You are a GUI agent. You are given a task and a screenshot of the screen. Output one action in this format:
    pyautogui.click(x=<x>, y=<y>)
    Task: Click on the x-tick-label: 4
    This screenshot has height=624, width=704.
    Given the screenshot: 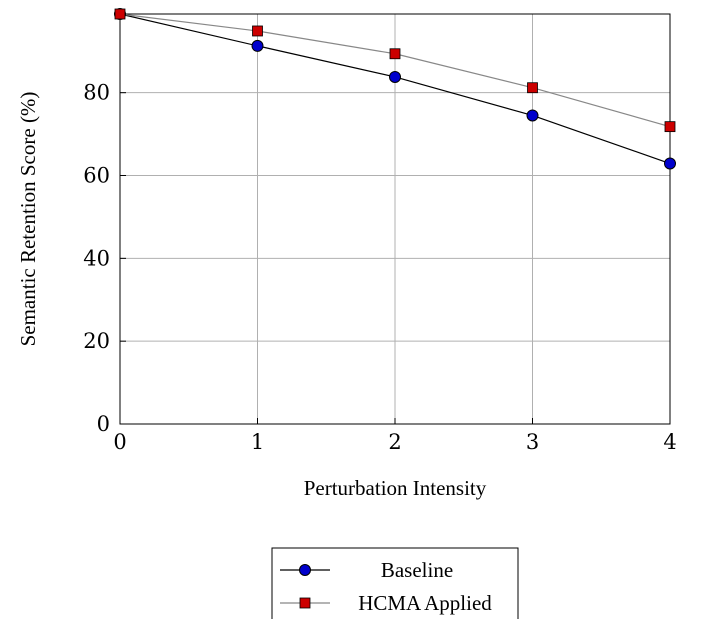 What is the action you would take?
    pyautogui.click(x=669, y=442)
    